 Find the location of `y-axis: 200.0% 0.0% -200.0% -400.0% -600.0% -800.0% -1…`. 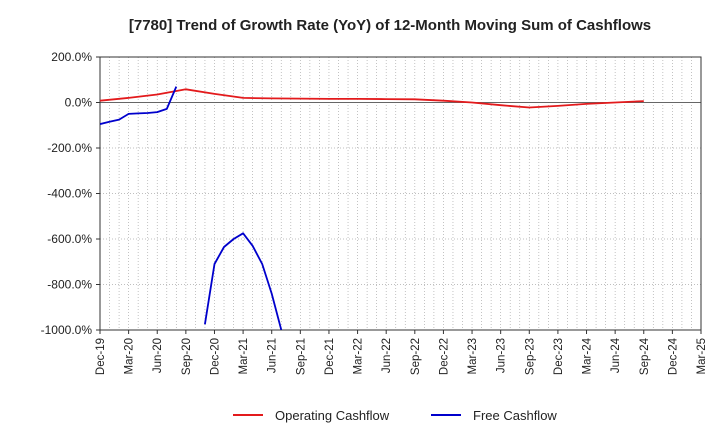

y-axis: 200.0% 0.0% -200.0% -400.0% -600.0% -800.0% -1… is located at coordinates (70, 193).